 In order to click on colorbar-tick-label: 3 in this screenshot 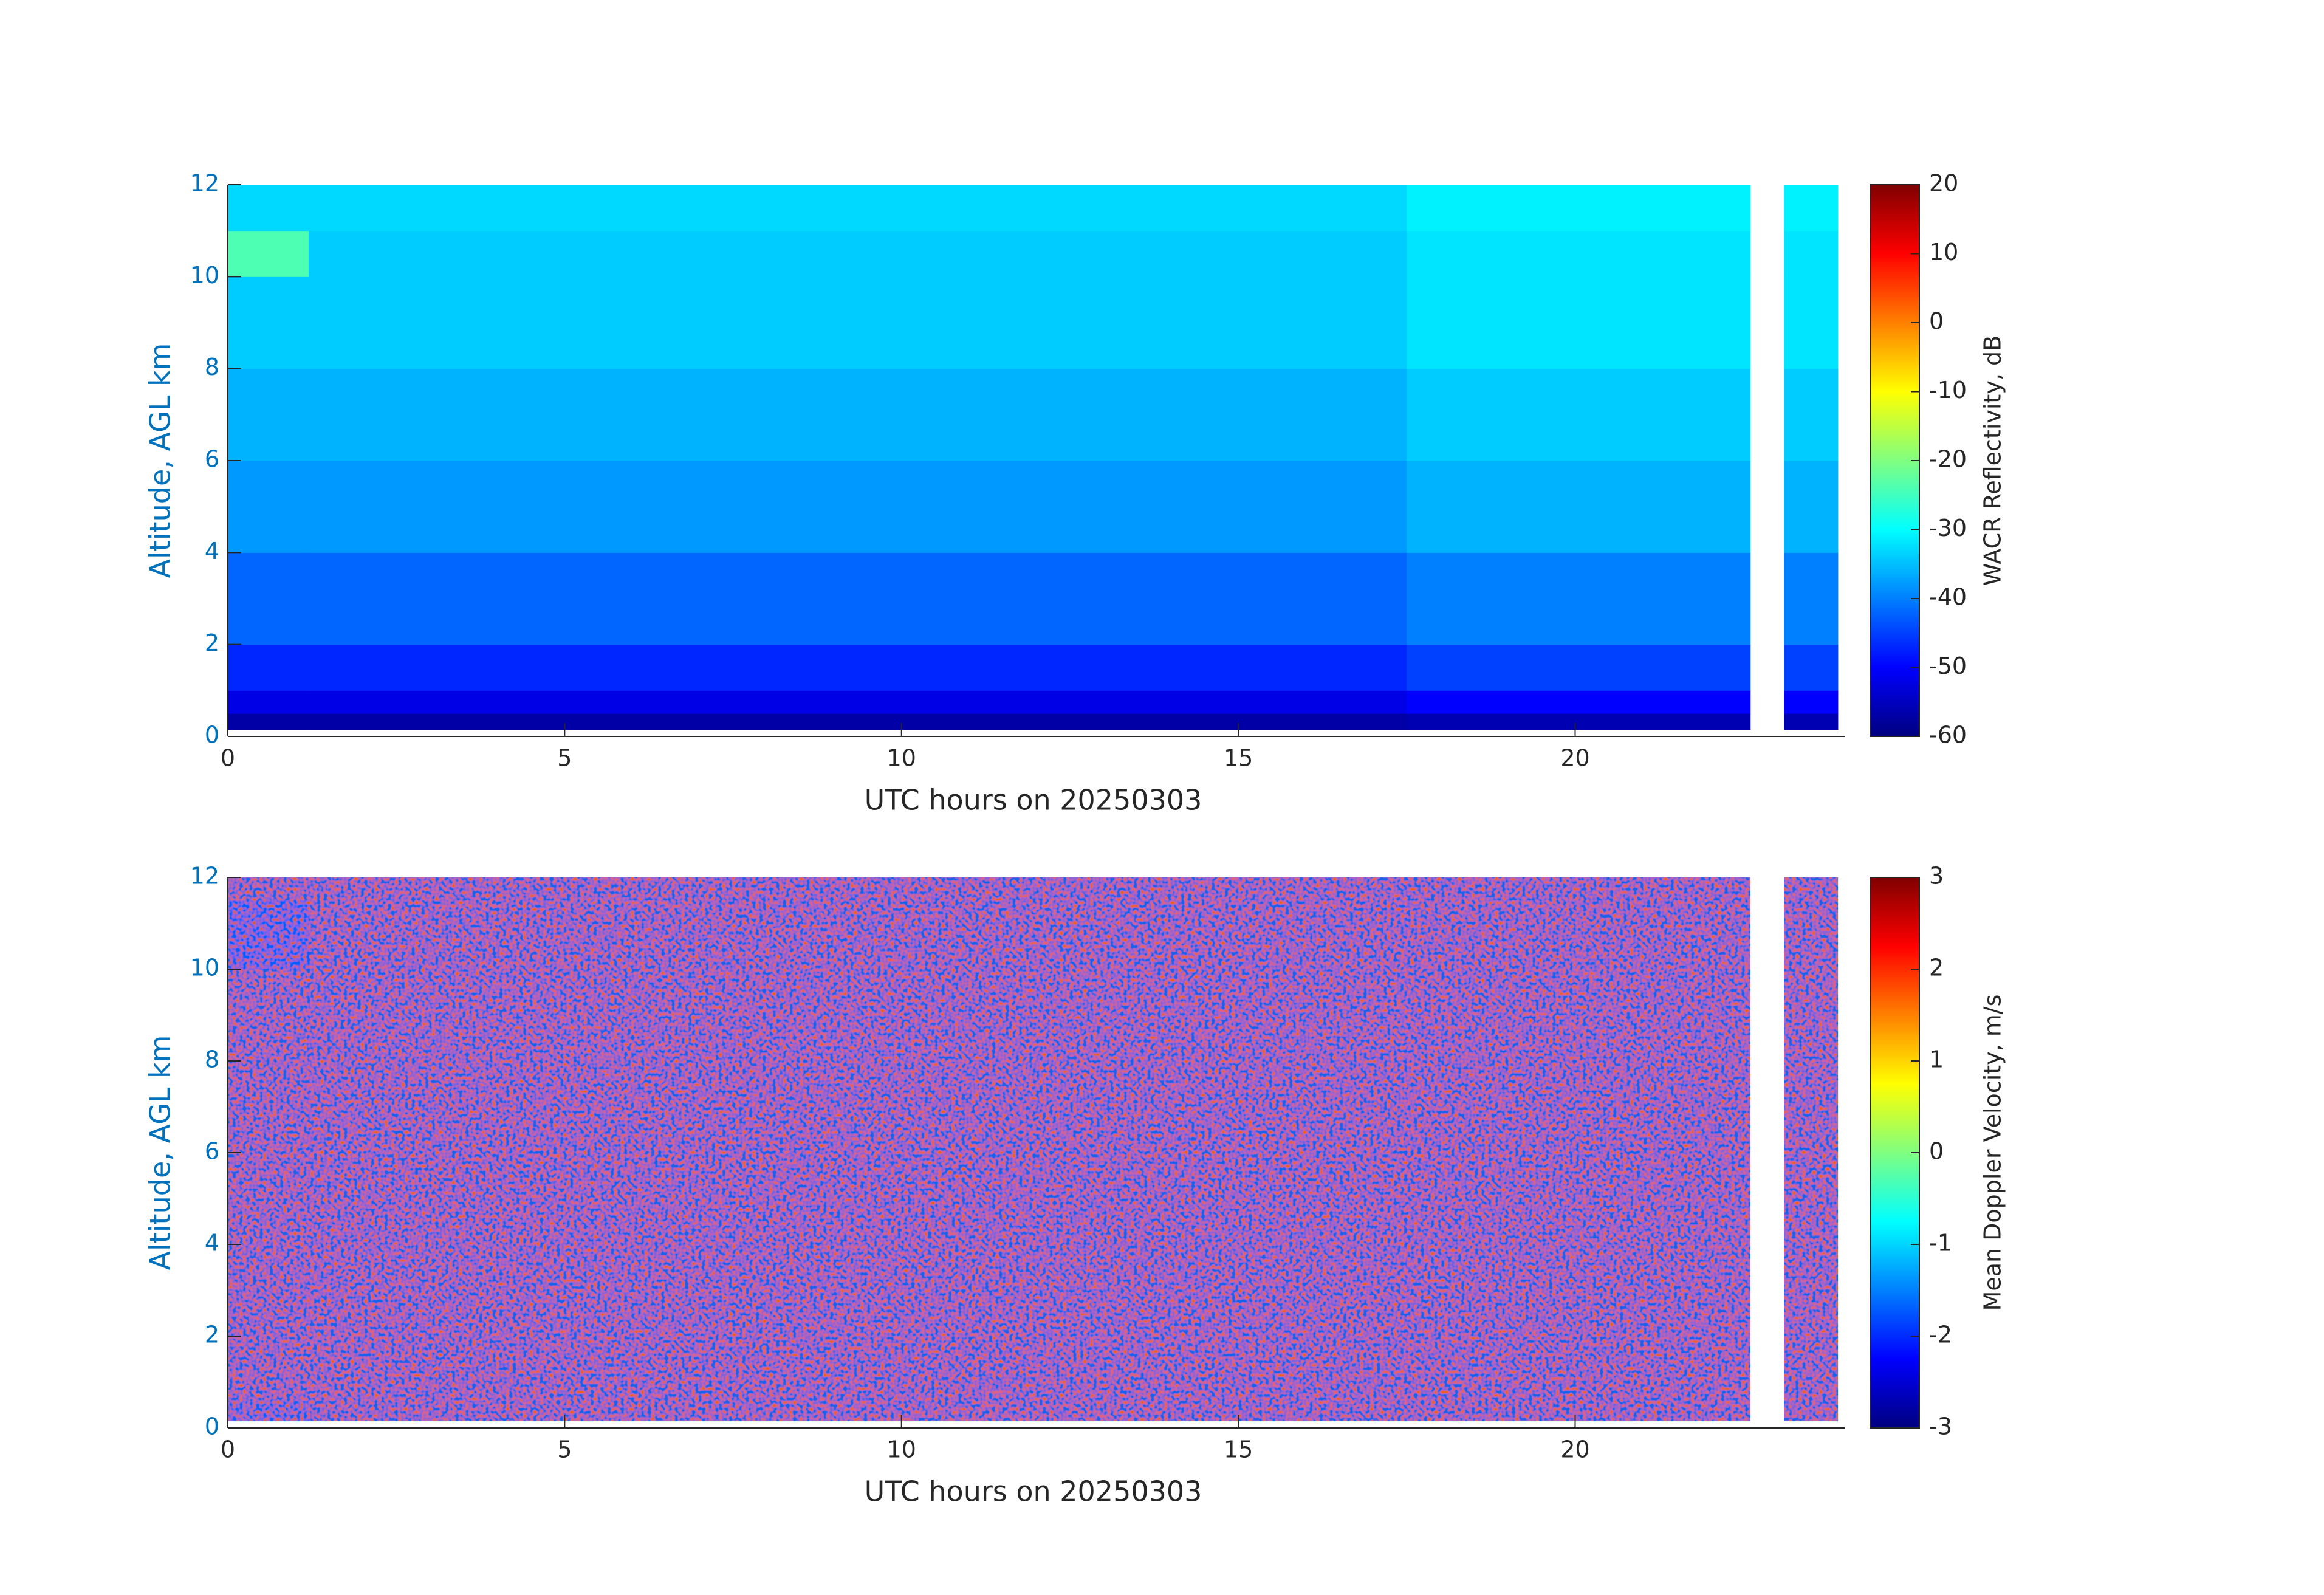, I will do `click(1936, 876)`.